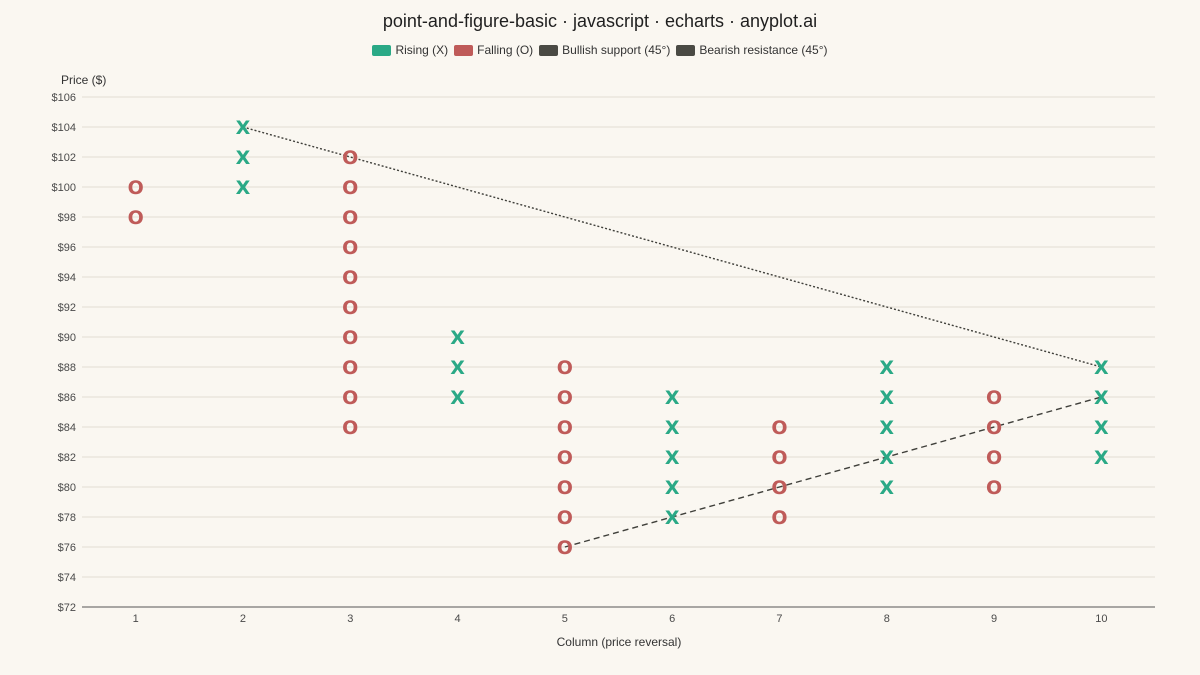 The height and width of the screenshot is (675, 1200). Describe the element at coordinates (994, 619) in the screenshot. I see `x-tick-label: 9` at that location.